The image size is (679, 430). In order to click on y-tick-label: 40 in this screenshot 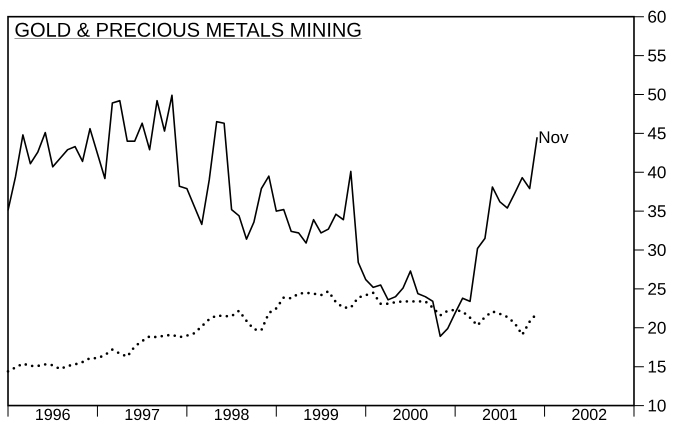, I will do `click(657, 172)`.